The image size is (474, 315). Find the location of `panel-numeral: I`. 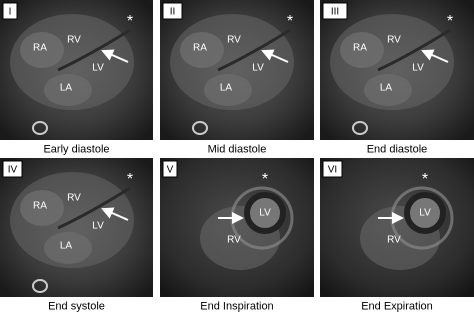

panel-numeral: I is located at coordinates (10, 12).